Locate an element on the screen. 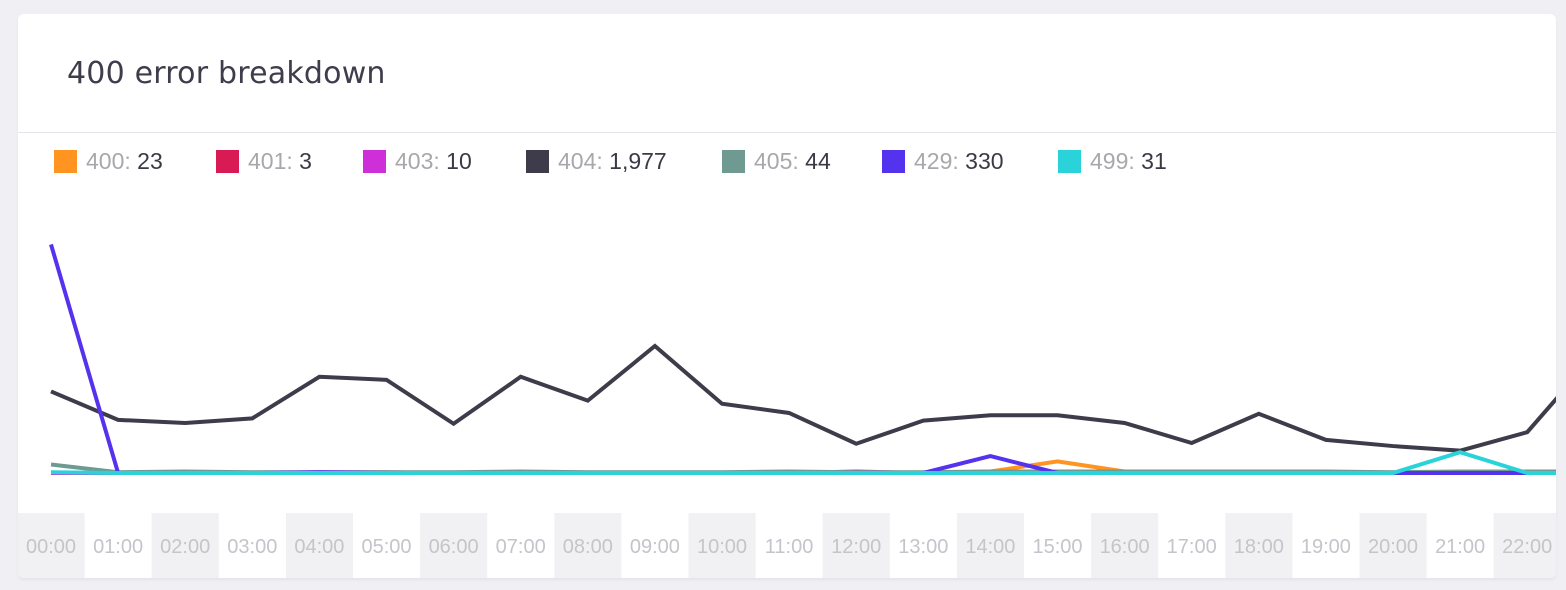 Image resolution: width=1566 pixels, height=590 pixels. legend-value: 3 is located at coordinates (305, 161).